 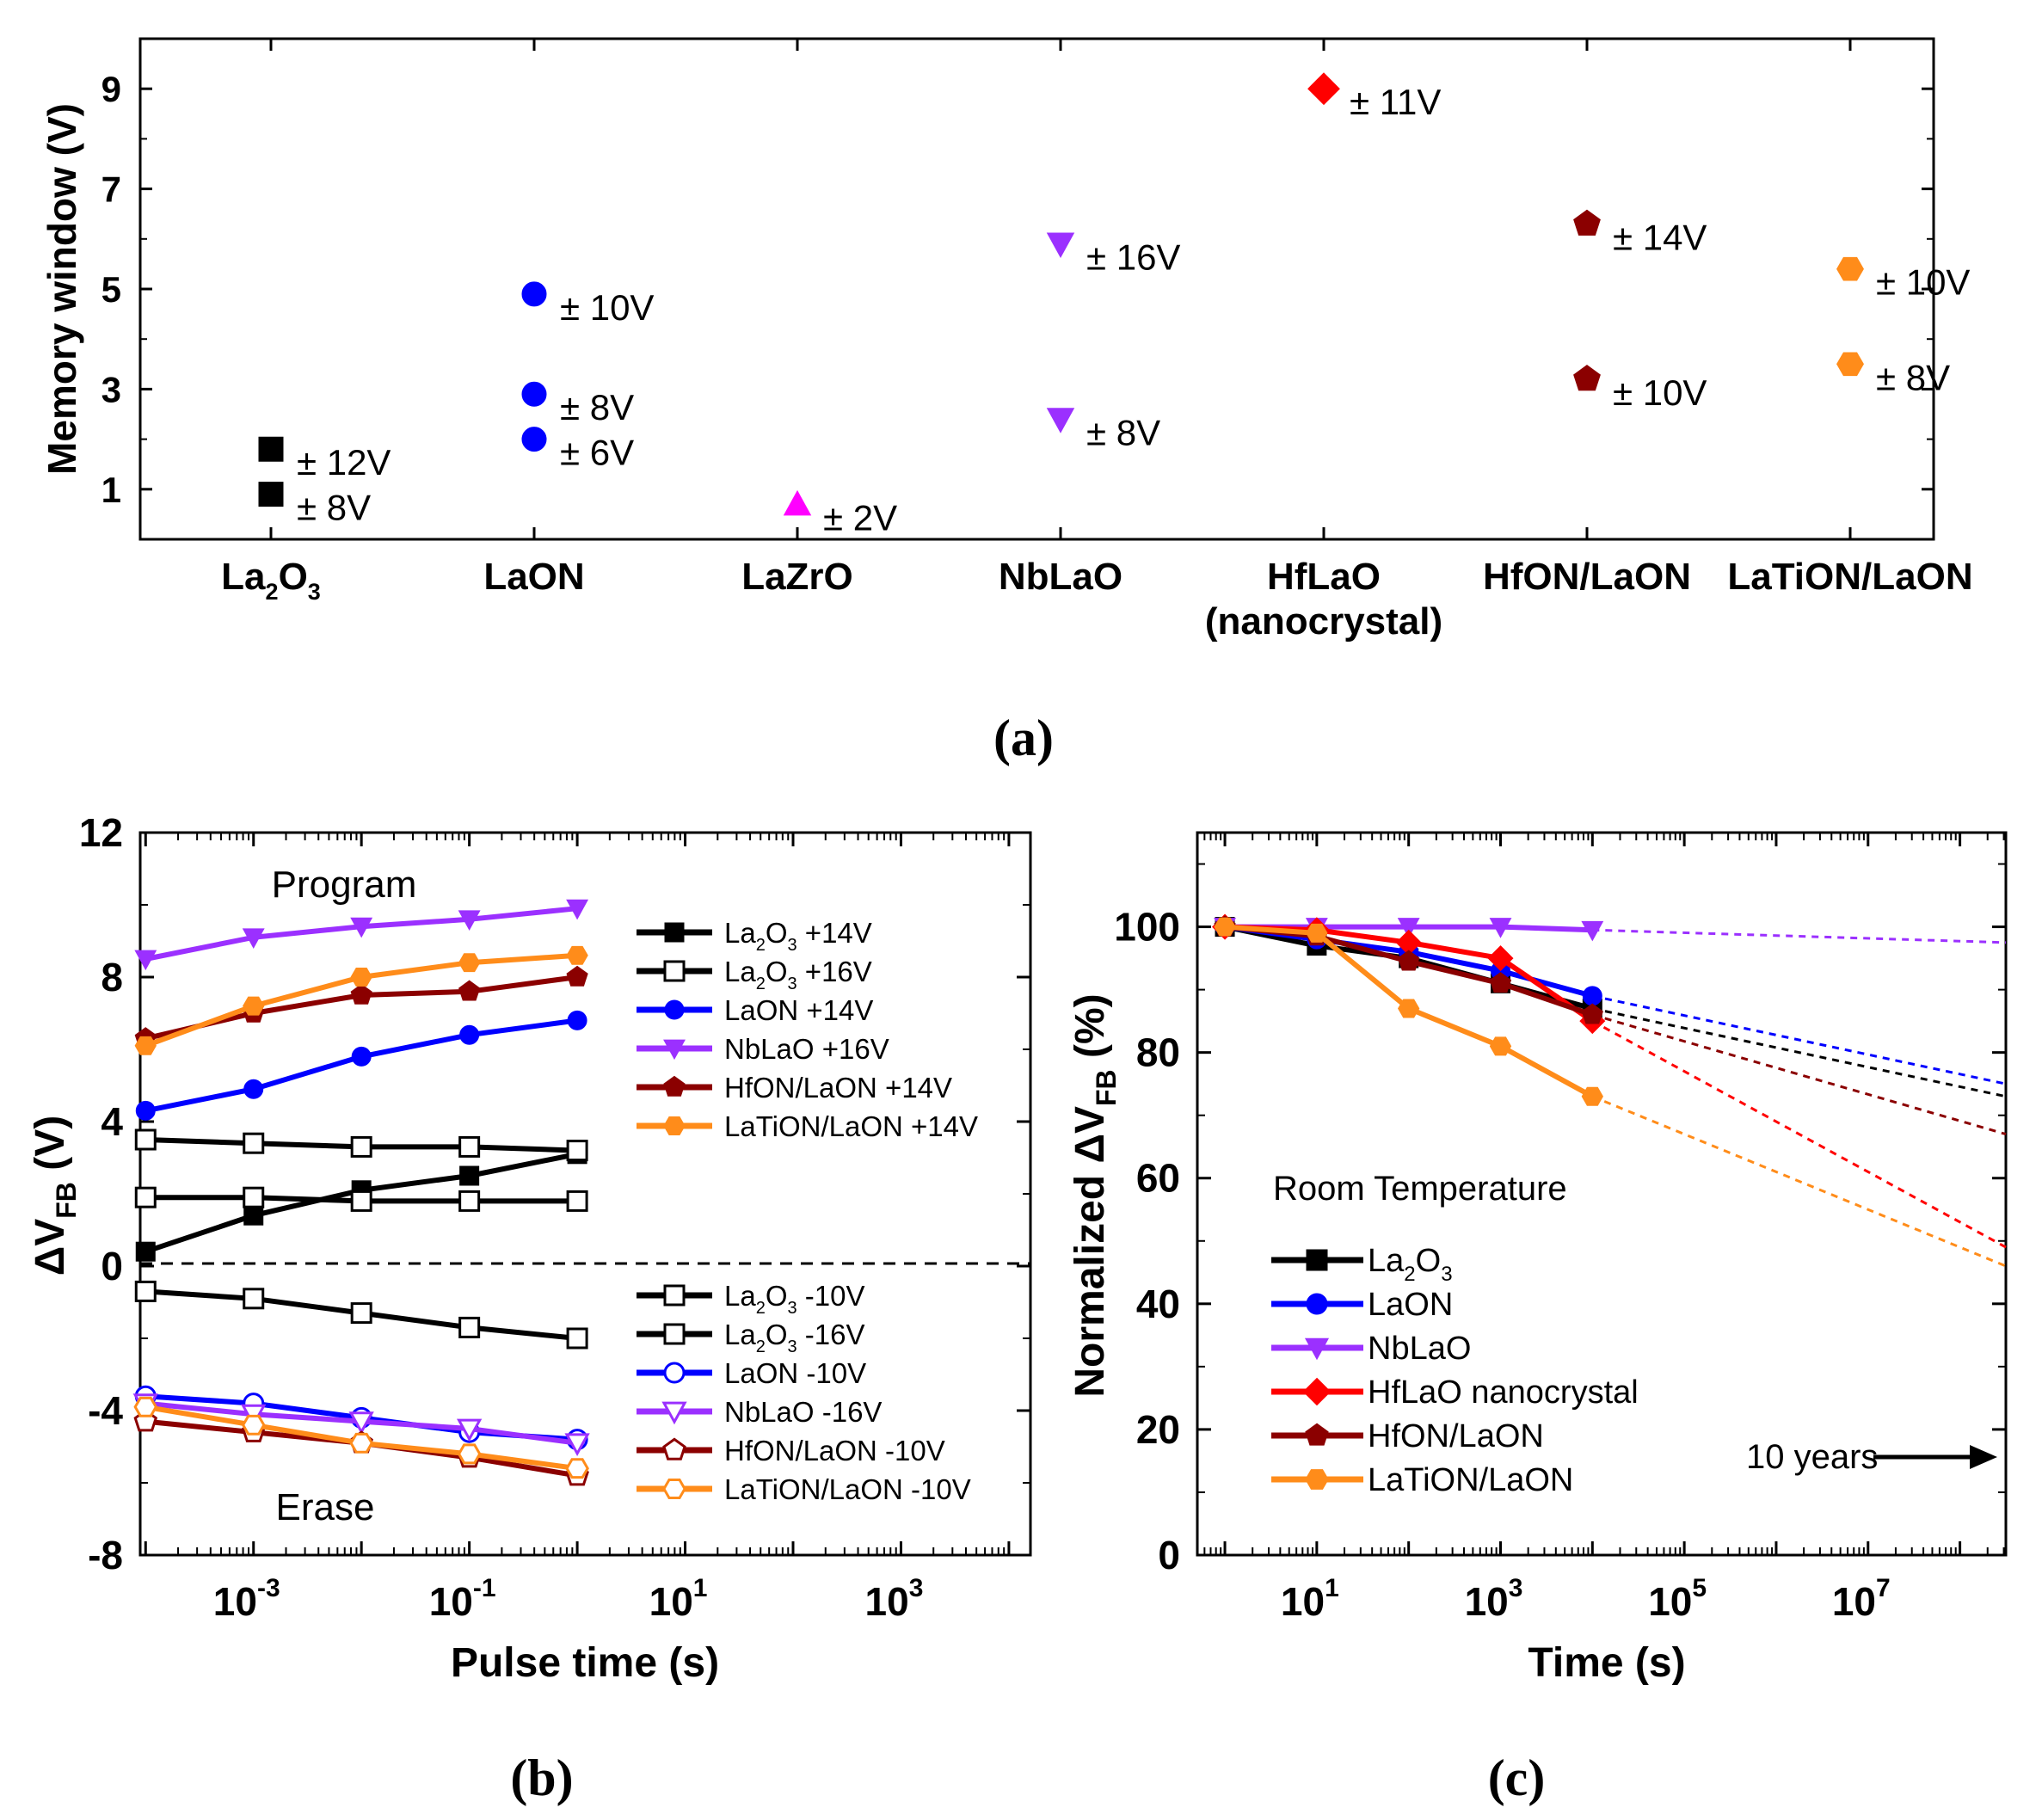 What do you see at coordinates (105, 1555) in the screenshot?
I see `y-tick-label: -8` at bounding box center [105, 1555].